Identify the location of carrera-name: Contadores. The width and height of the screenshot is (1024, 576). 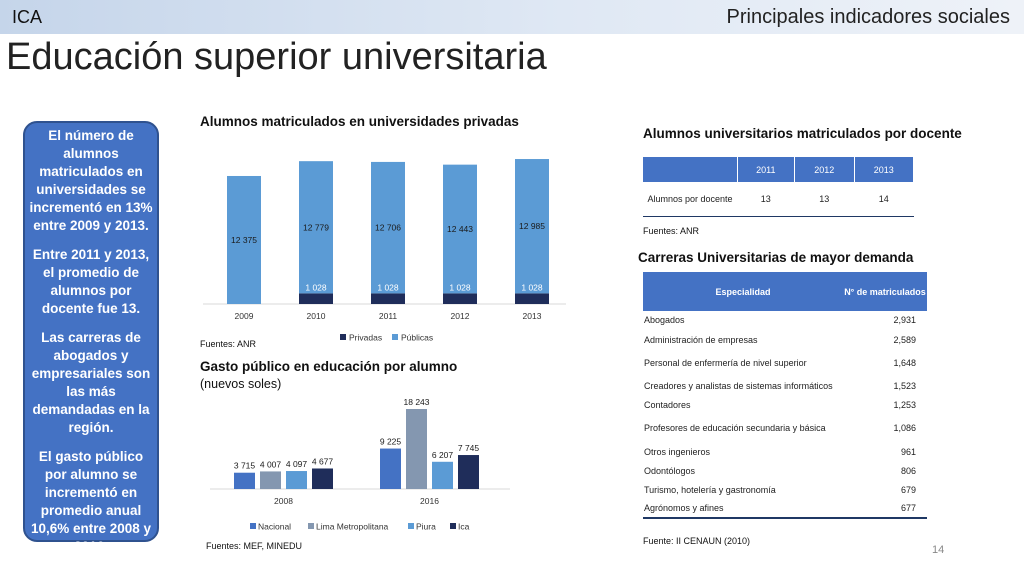
(743, 405).